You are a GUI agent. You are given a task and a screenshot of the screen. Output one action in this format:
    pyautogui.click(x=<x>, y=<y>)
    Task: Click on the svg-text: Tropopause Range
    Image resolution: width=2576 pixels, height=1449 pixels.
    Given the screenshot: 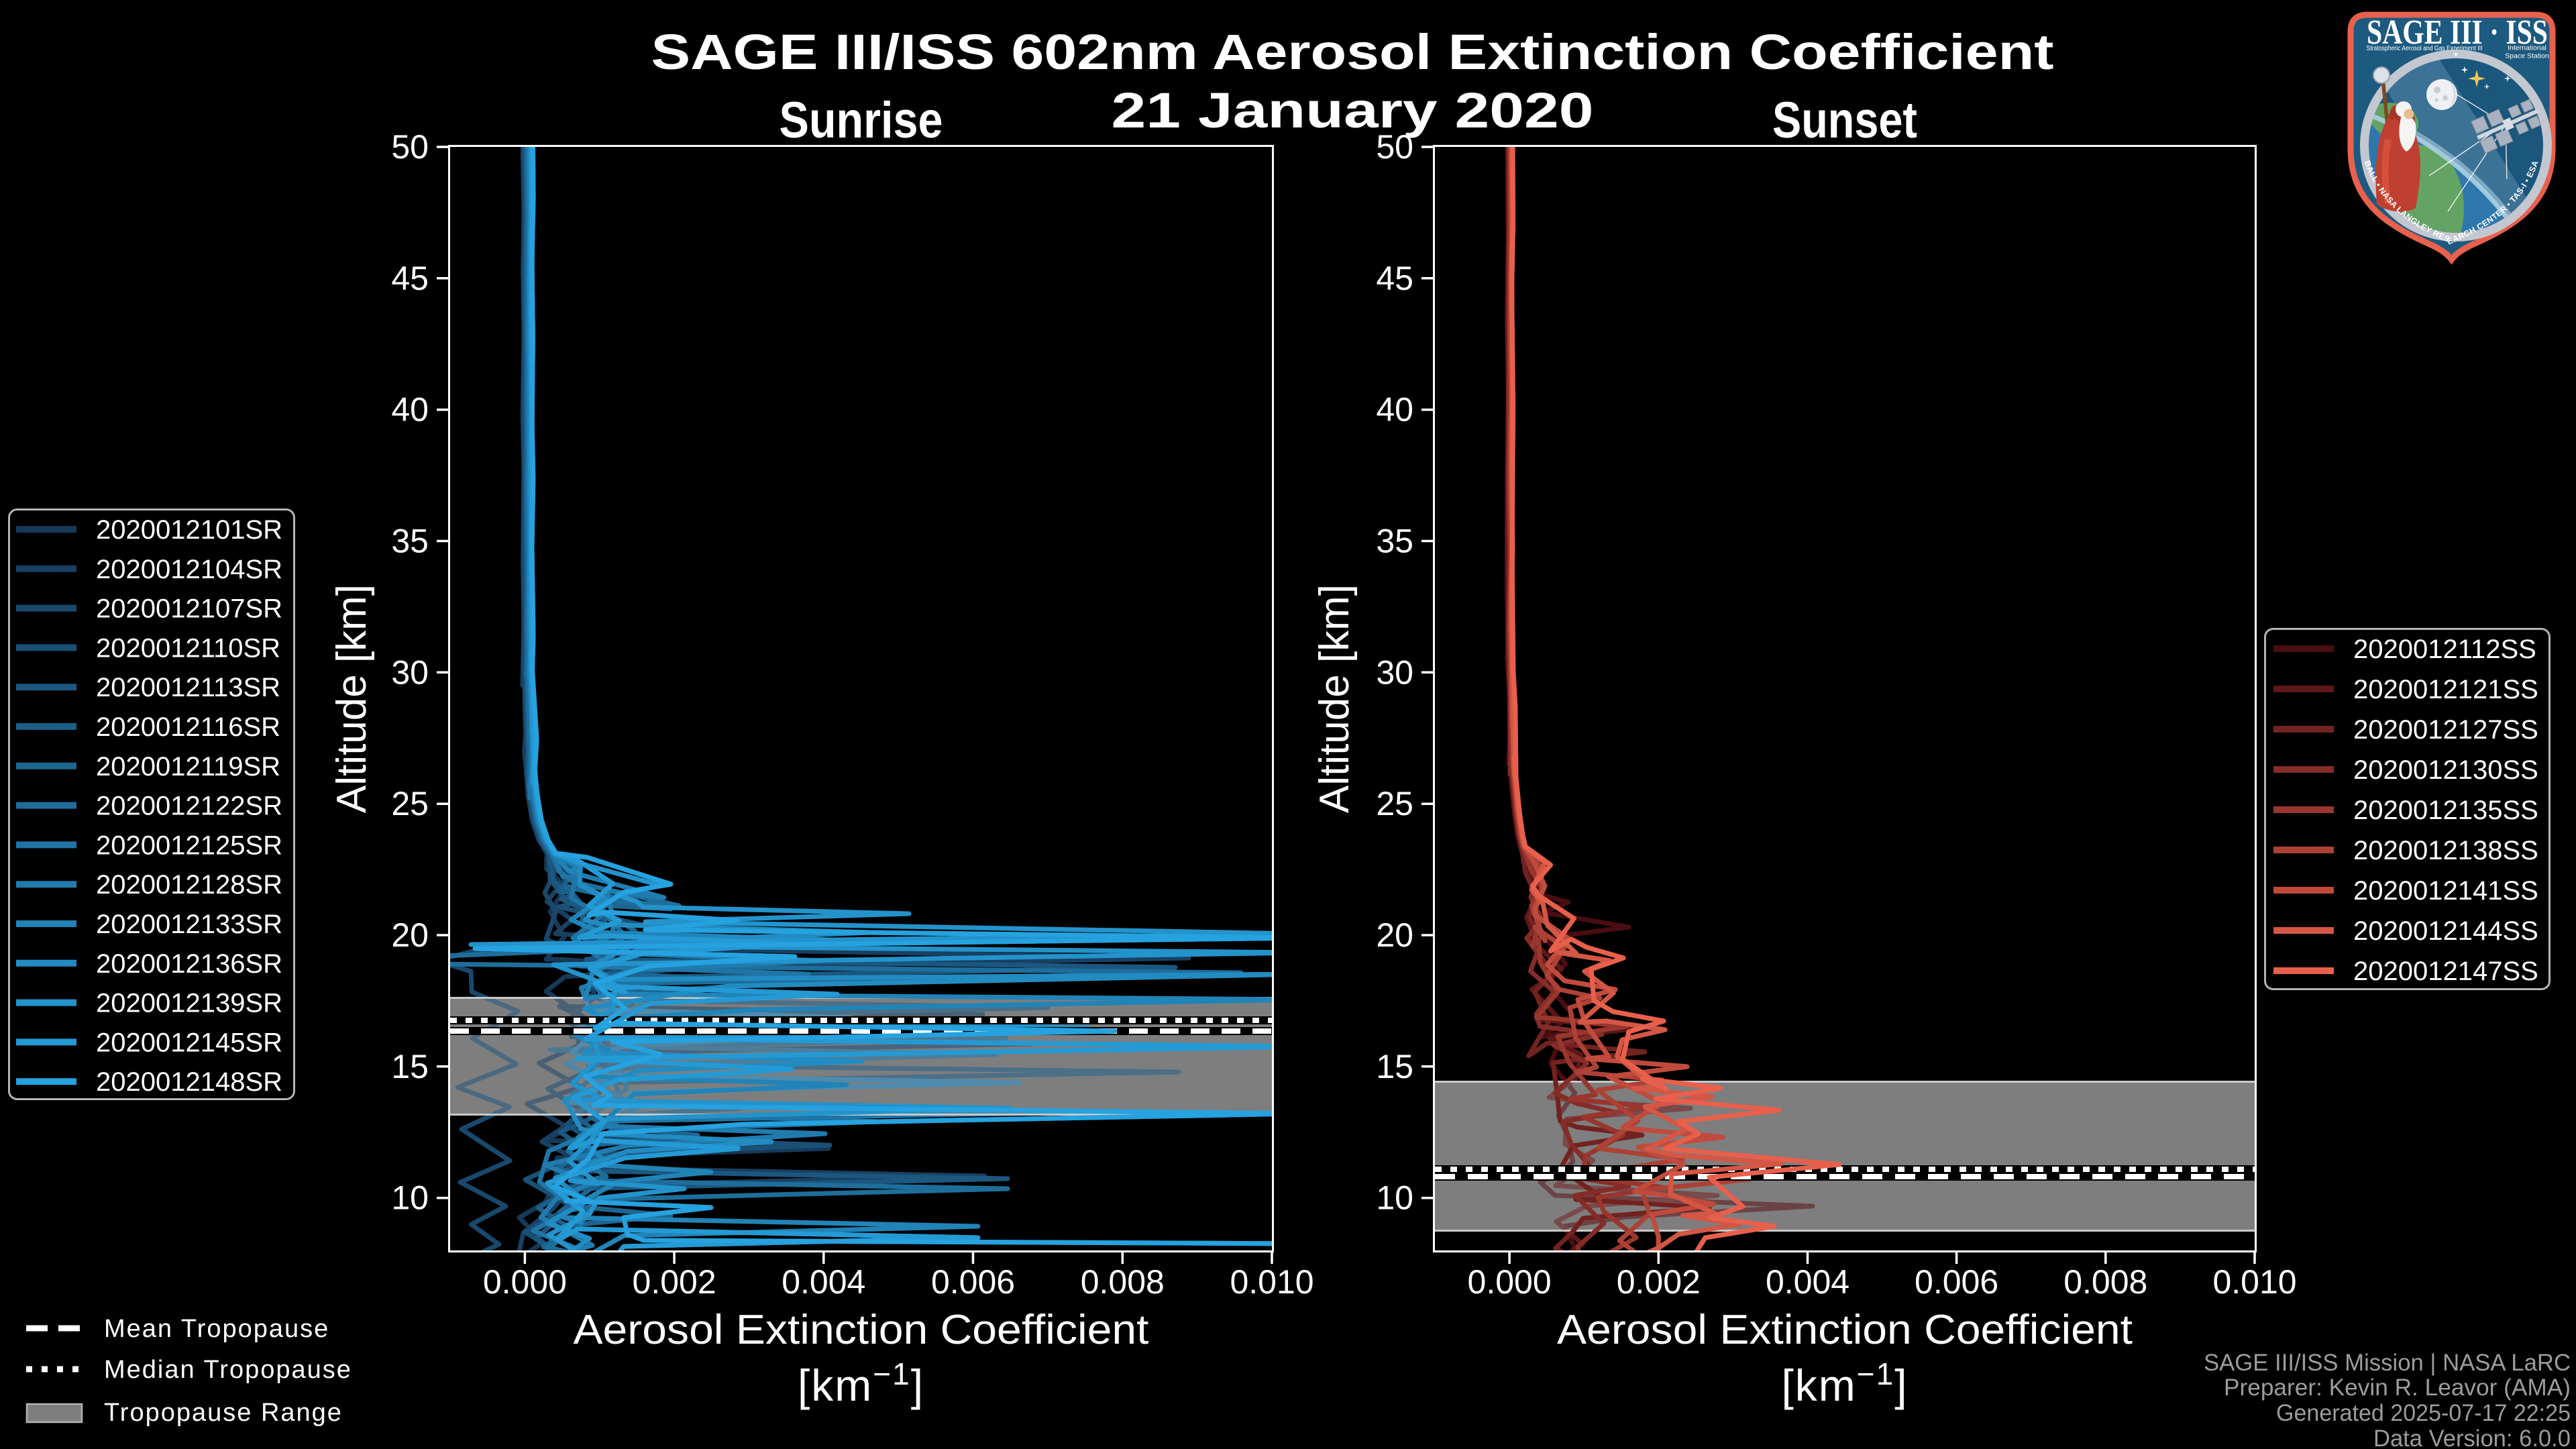 What is the action you would take?
    pyautogui.click(x=223, y=1413)
    